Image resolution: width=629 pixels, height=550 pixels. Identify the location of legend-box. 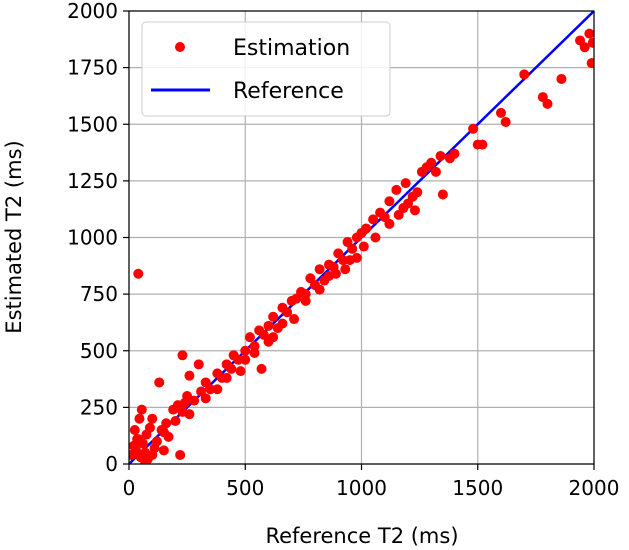
(266, 69).